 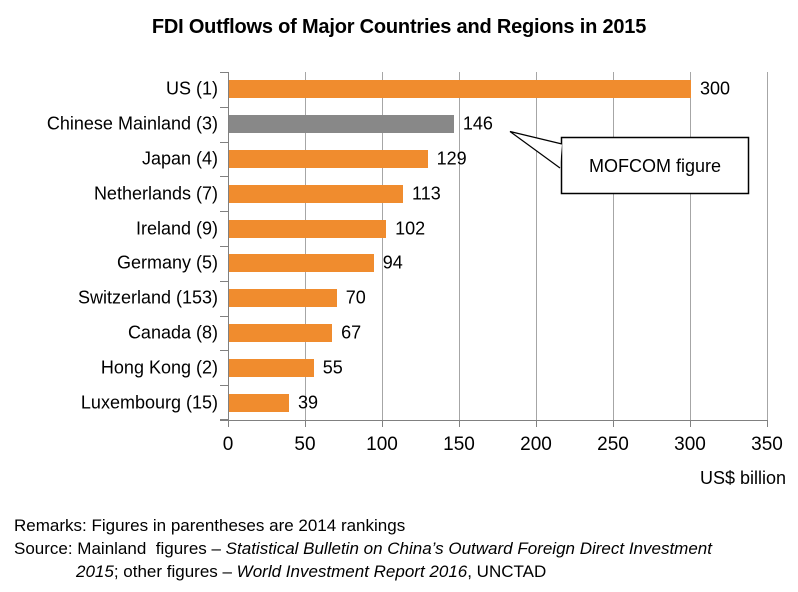 I want to click on axis-unit-label: US$ billion, so click(x=742, y=478).